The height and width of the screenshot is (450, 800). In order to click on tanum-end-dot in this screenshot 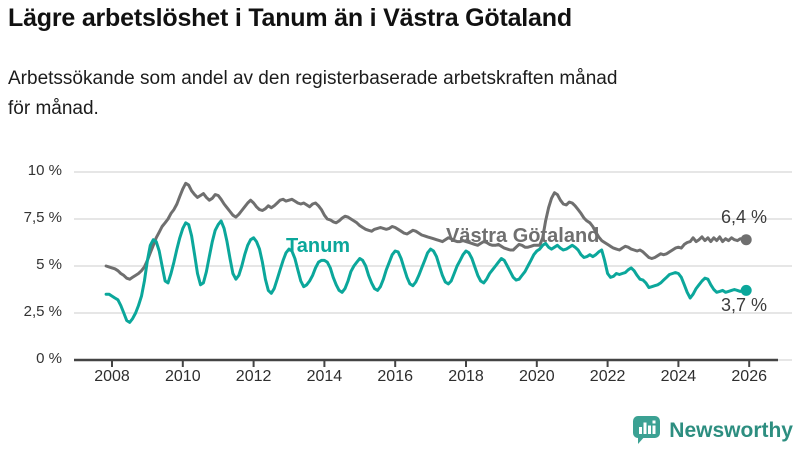, I will do `click(746, 290)`.